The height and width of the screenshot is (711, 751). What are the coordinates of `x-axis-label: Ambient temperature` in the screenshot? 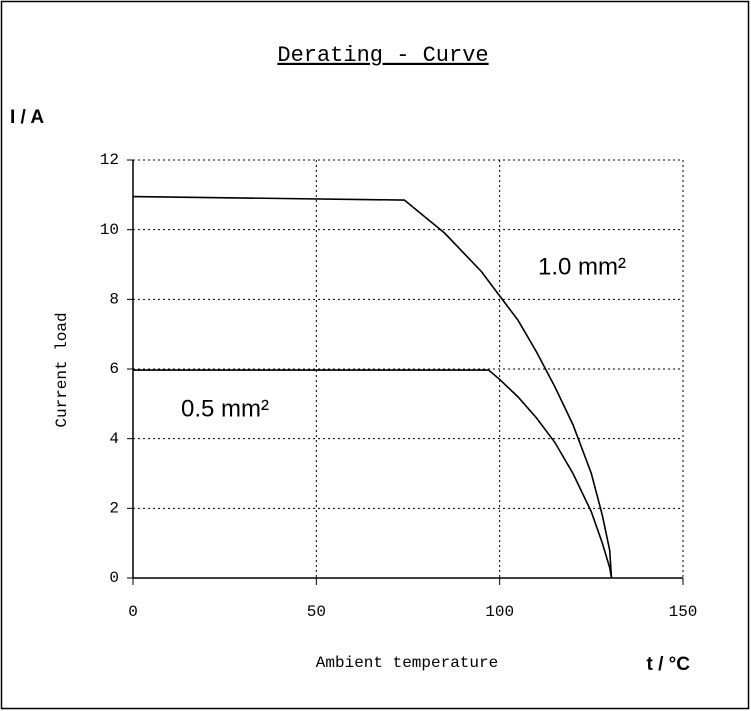 It's located at (407, 663).